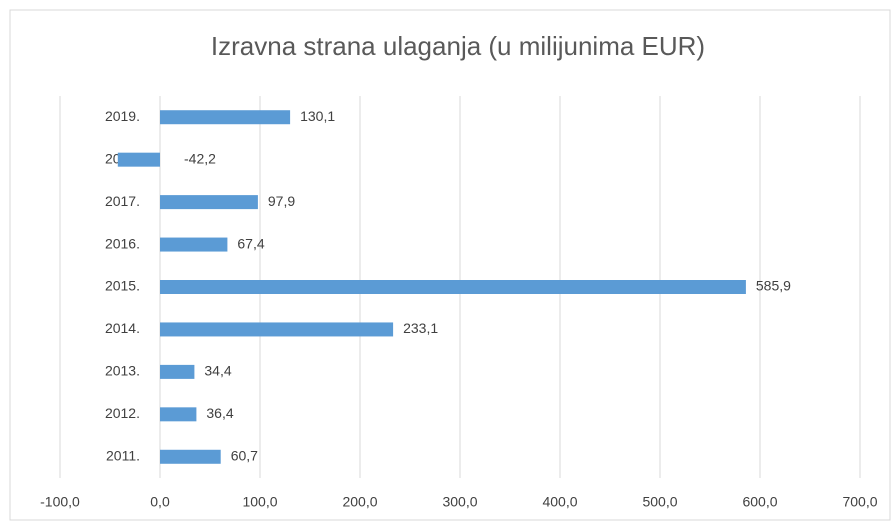 This screenshot has width=894, height=524. I want to click on data-label: 585,9, so click(773, 286).